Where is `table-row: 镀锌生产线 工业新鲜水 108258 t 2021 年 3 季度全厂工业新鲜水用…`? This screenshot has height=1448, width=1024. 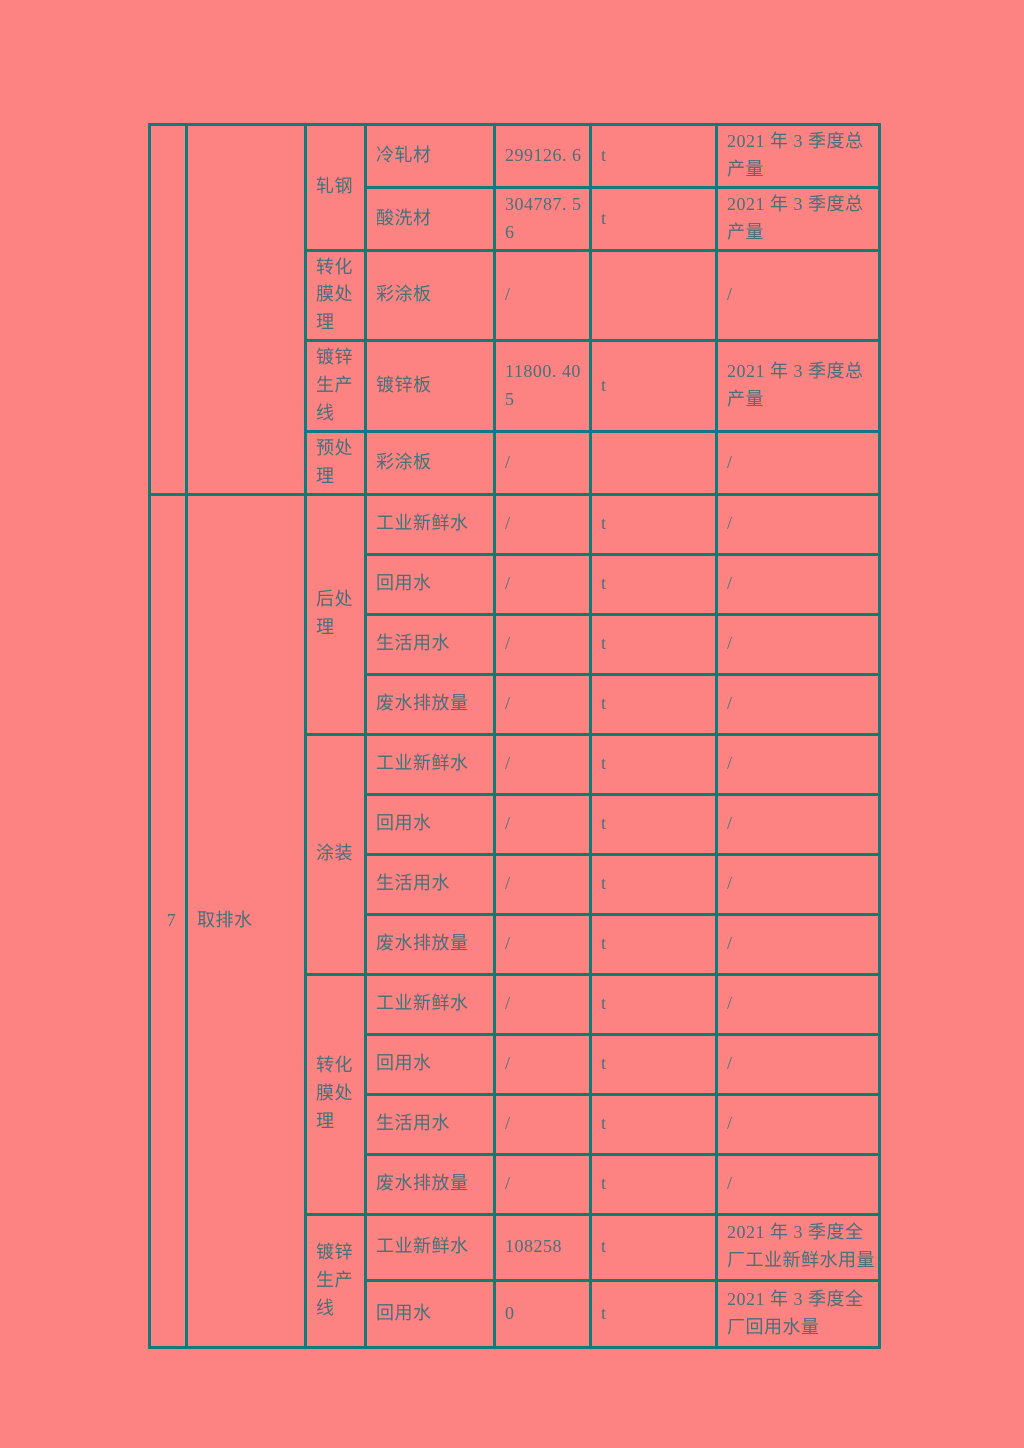 table-row: 镀锌生产线 工业新鲜水 108258 t 2021 年 3 季度全厂工业新鲜水用… is located at coordinates (515, 1280).